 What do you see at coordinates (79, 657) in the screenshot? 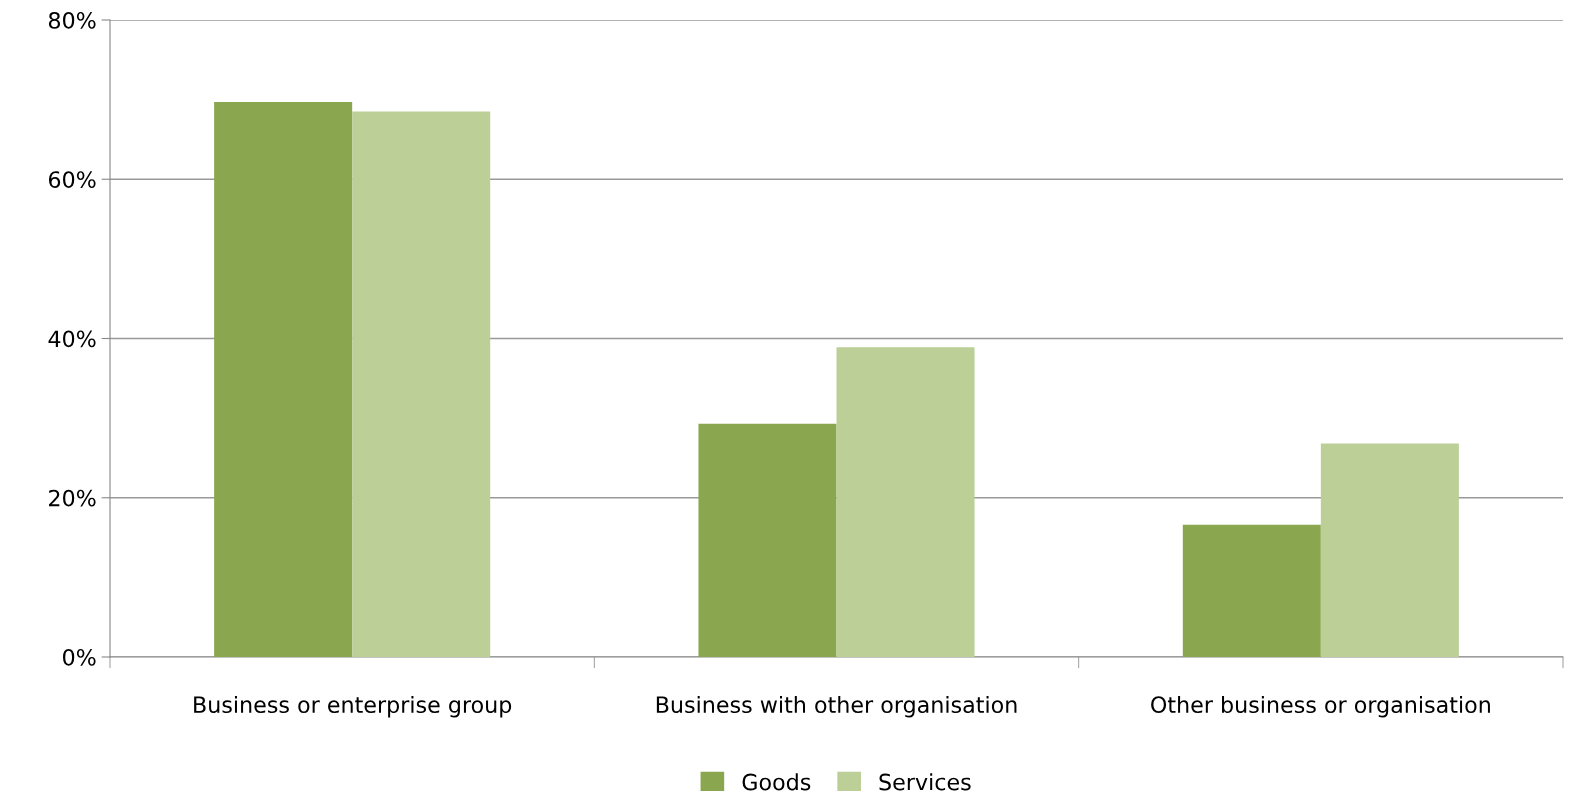
I see `y-tick-label: 0%` at bounding box center [79, 657].